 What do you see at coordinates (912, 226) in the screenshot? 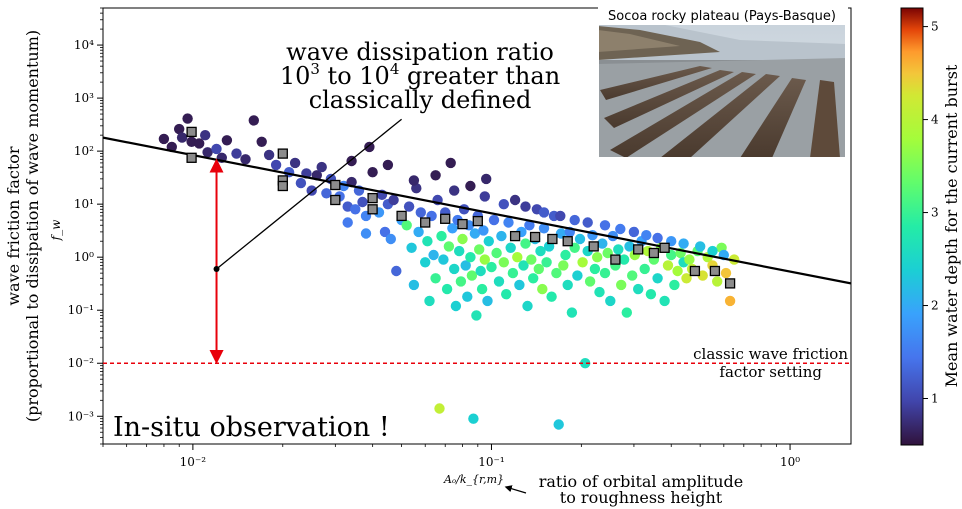
I see `colorbar` at bounding box center [912, 226].